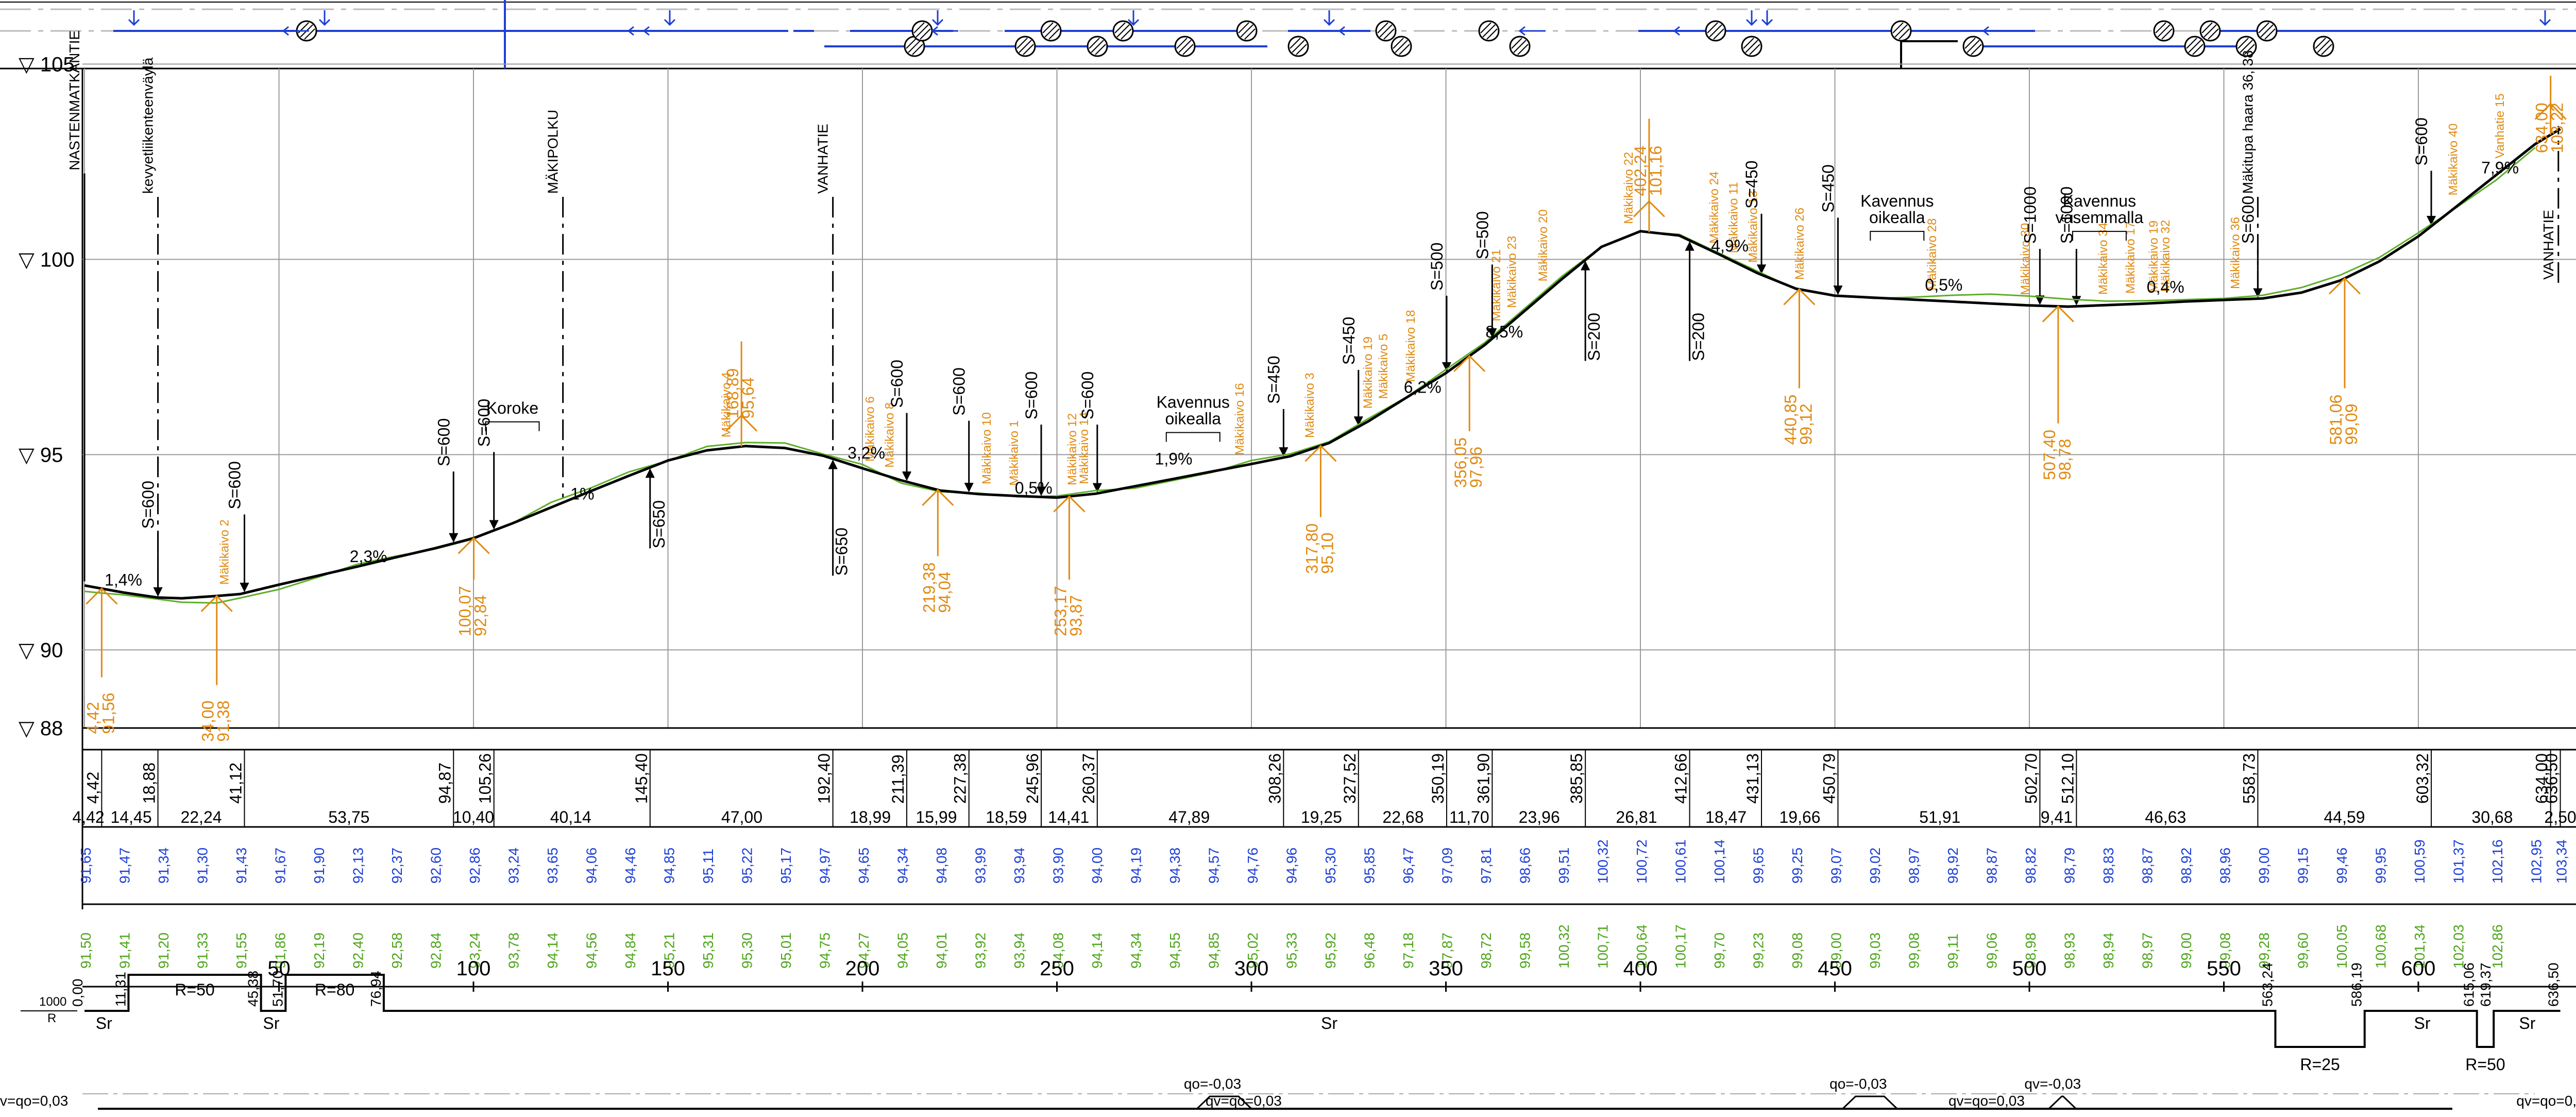 The width and height of the screenshot is (2576, 1117). I want to click on design-elevation: 99,25, so click(1797, 866).